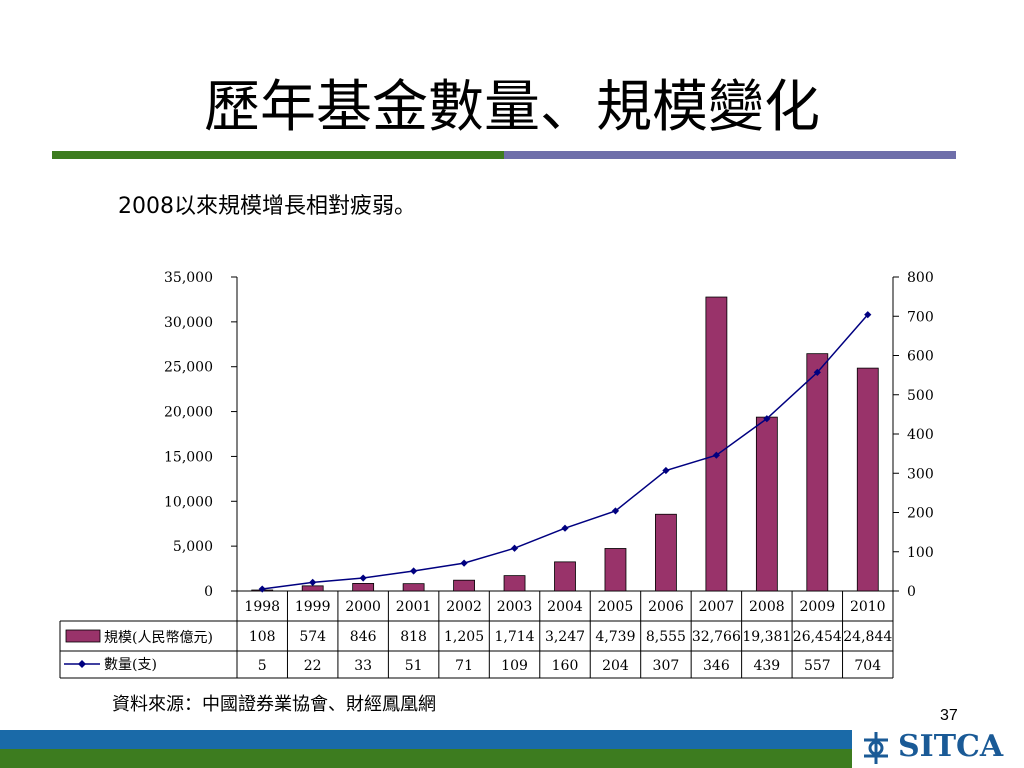 This screenshot has width=1024, height=768. I want to click on bar-value-cell: 19,381, so click(766, 637).